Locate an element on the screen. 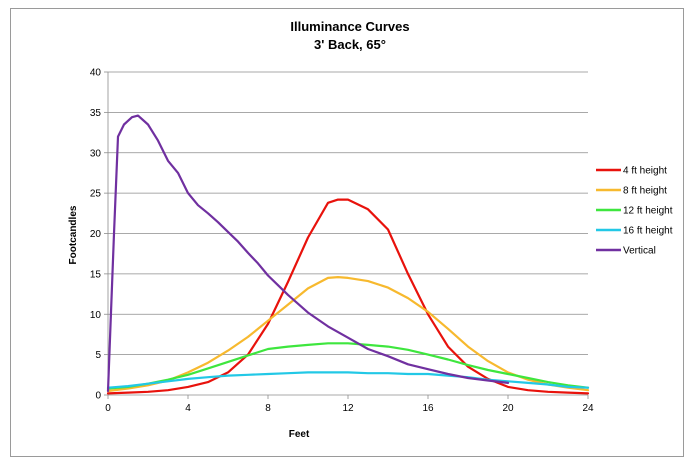  y-tick-label: 30 is located at coordinates (96, 153).